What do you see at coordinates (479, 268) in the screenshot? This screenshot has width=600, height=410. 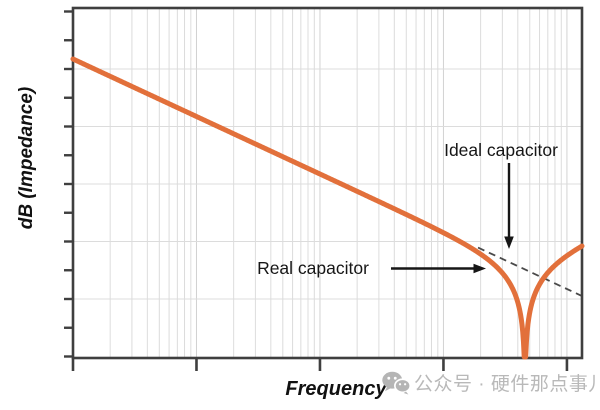 I see `real-capacitor-arrowhead` at bounding box center [479, 268].